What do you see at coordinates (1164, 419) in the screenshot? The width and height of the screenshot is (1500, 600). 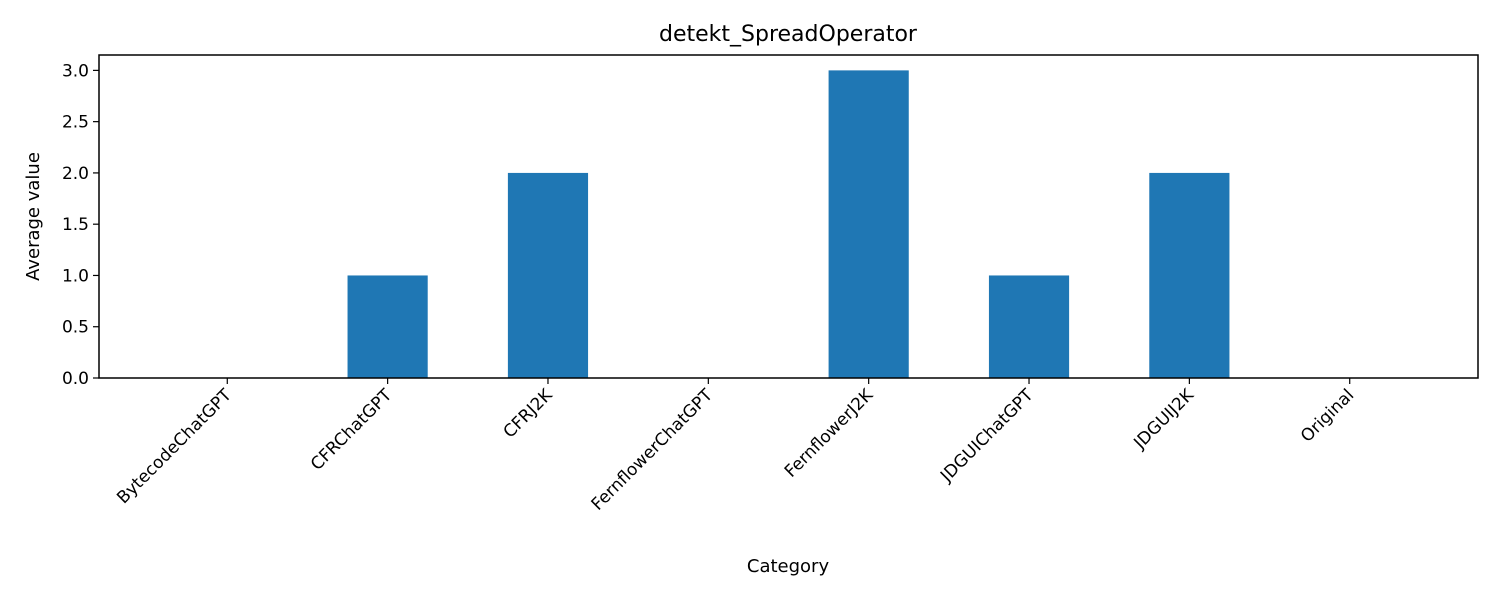 I see `x-tick-label: JDGUIJ2K` at bounding box center [1164, 419].